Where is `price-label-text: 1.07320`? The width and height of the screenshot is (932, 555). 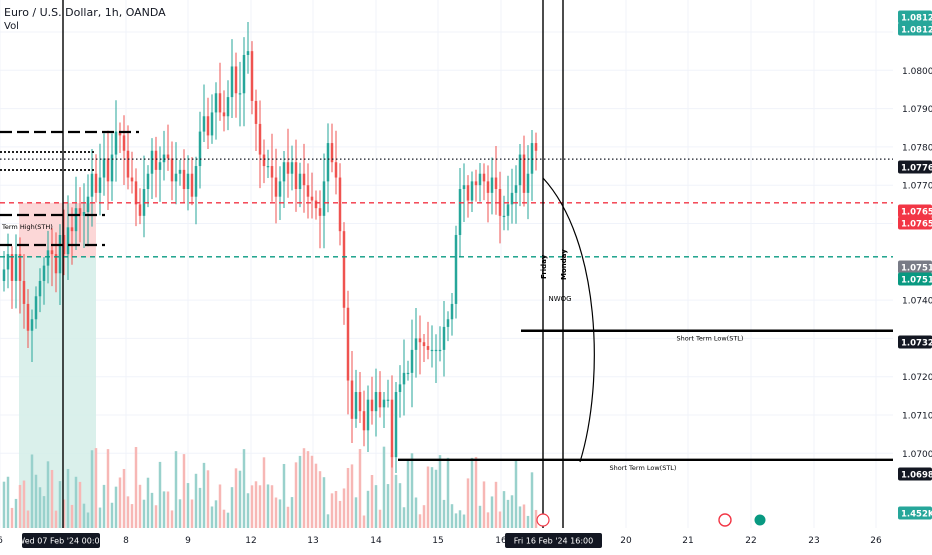
price-label-text: 1.07320 is located at coordinates (916, 344).